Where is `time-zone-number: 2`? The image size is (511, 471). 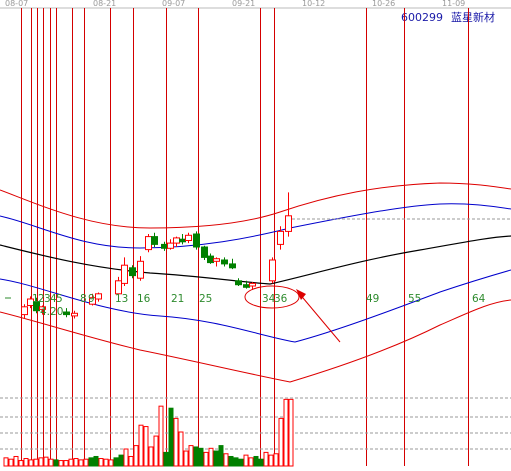
time-zone-number: 2 is located at coordinates (41, 299).